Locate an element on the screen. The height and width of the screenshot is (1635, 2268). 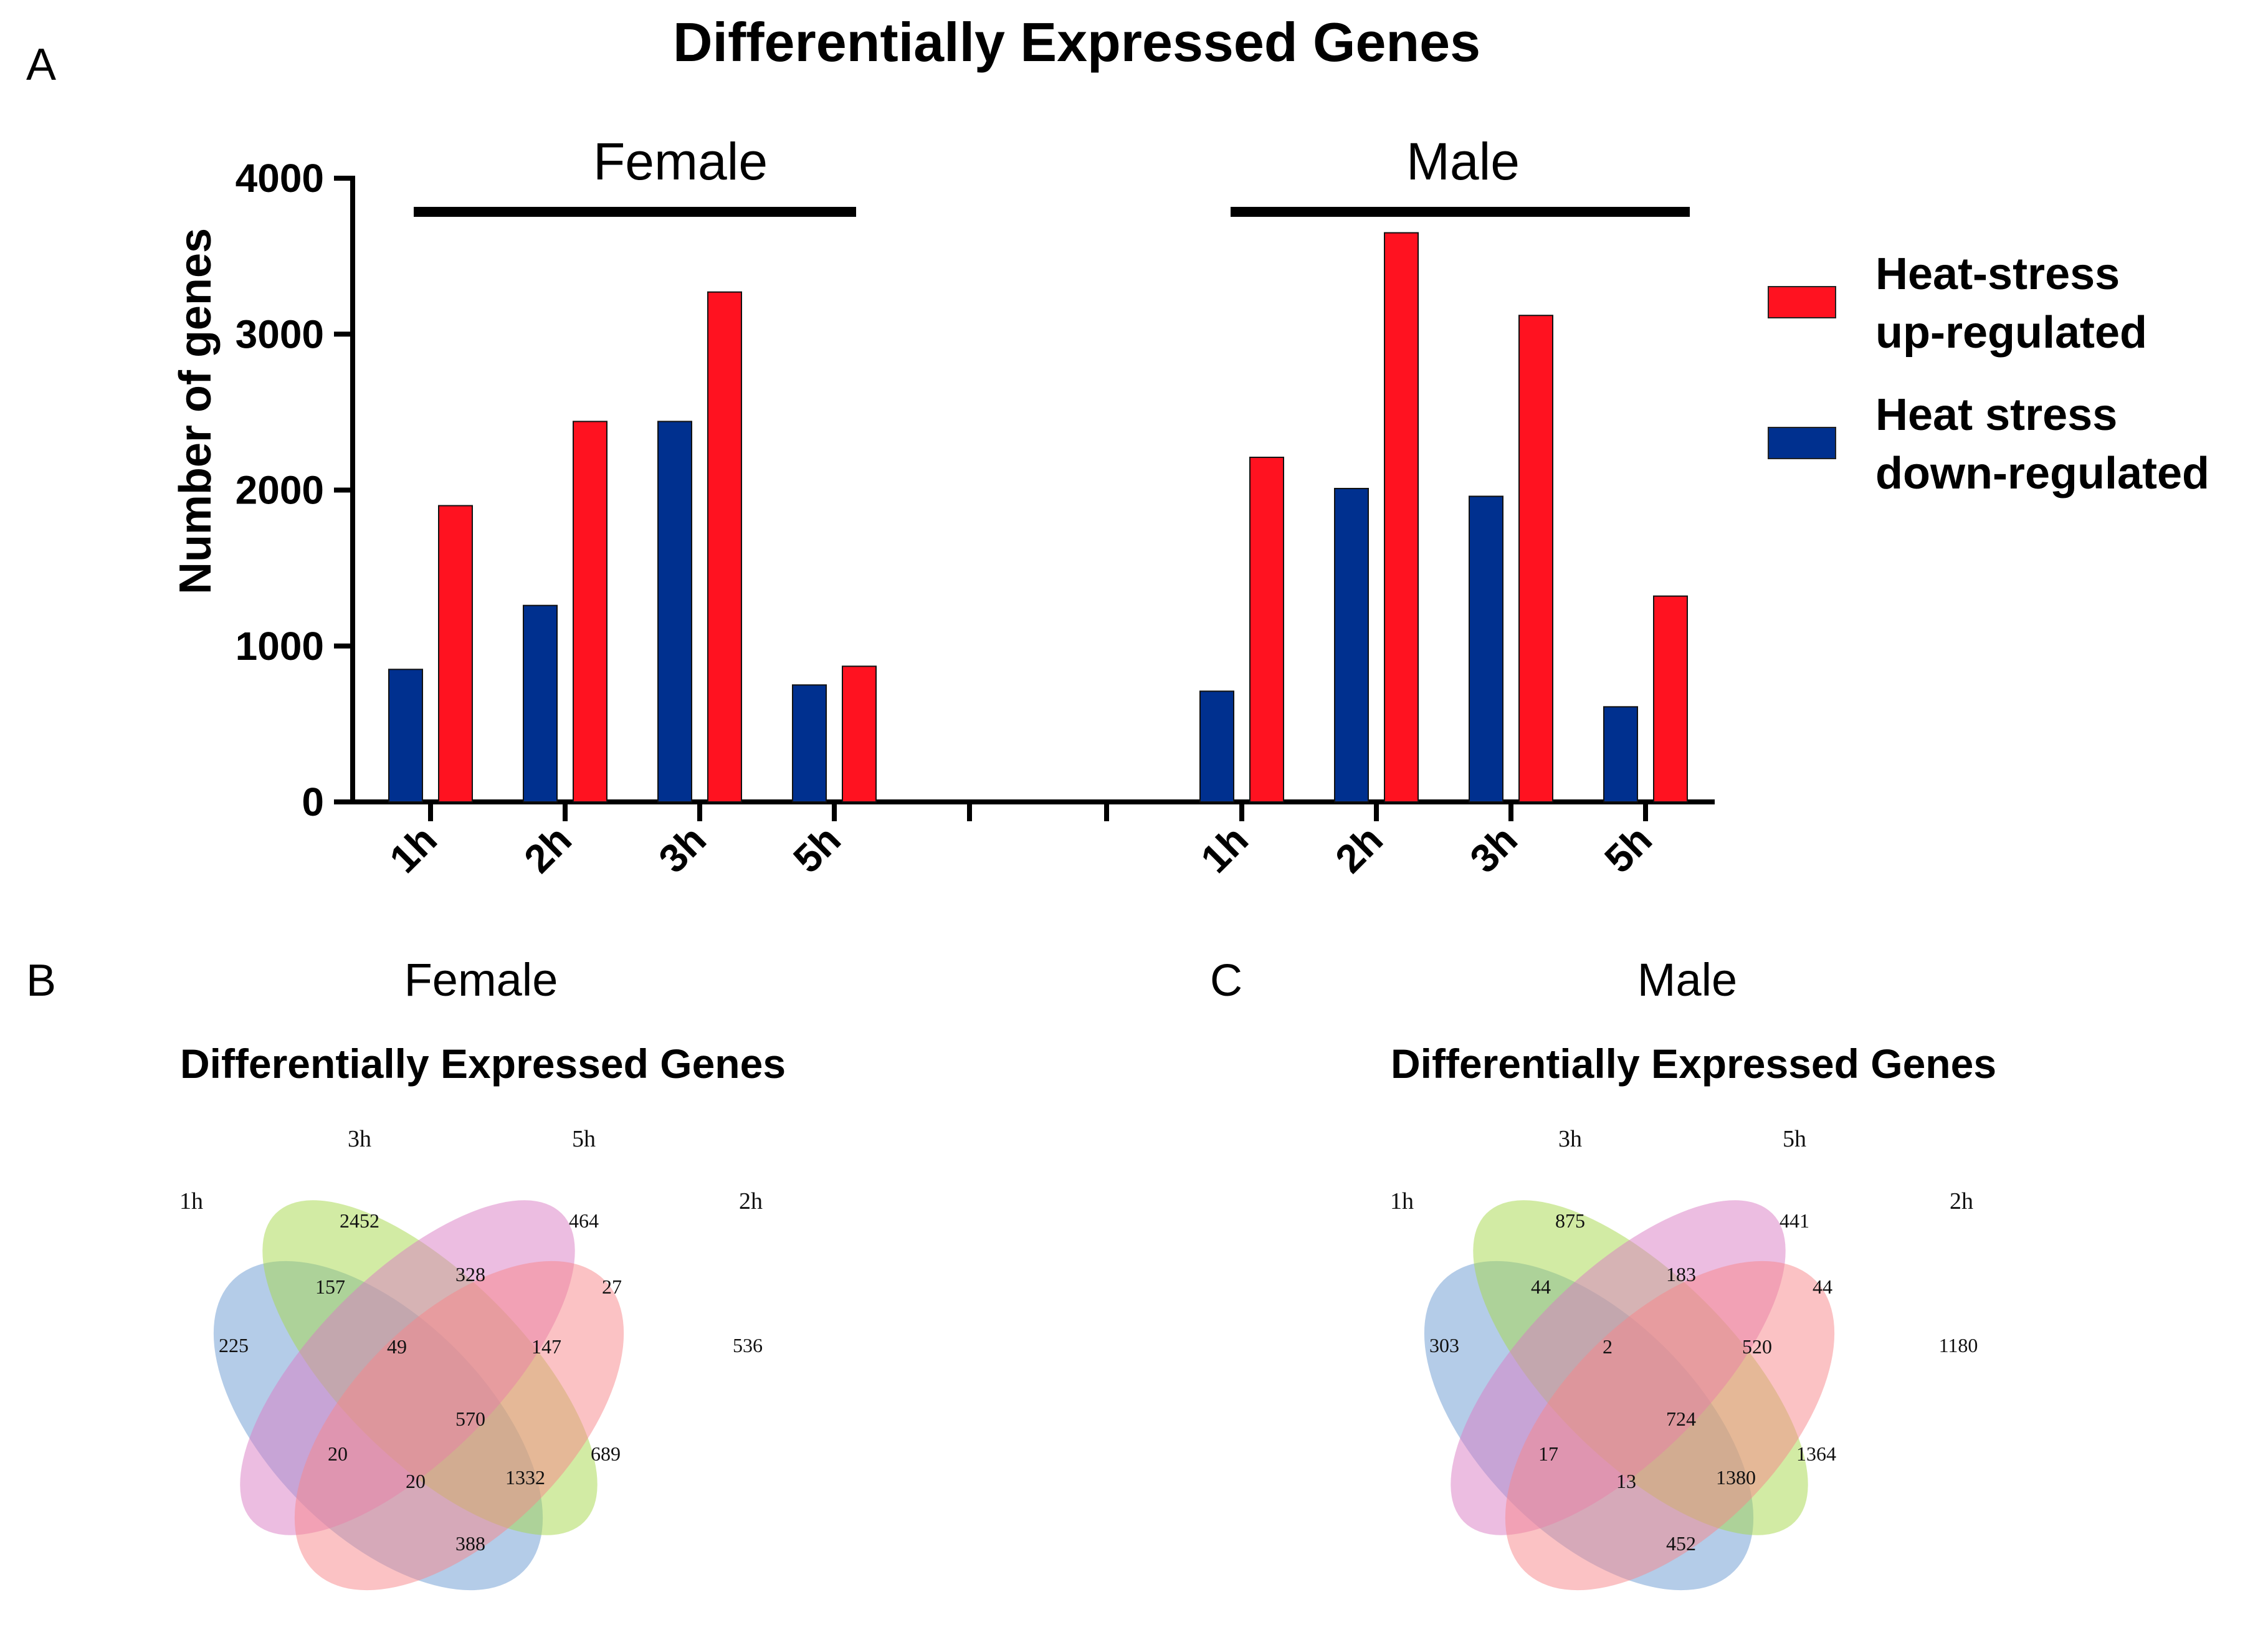
bar-chart-title: Differentially Expressed Genes is located at coordinates (1076, 42).